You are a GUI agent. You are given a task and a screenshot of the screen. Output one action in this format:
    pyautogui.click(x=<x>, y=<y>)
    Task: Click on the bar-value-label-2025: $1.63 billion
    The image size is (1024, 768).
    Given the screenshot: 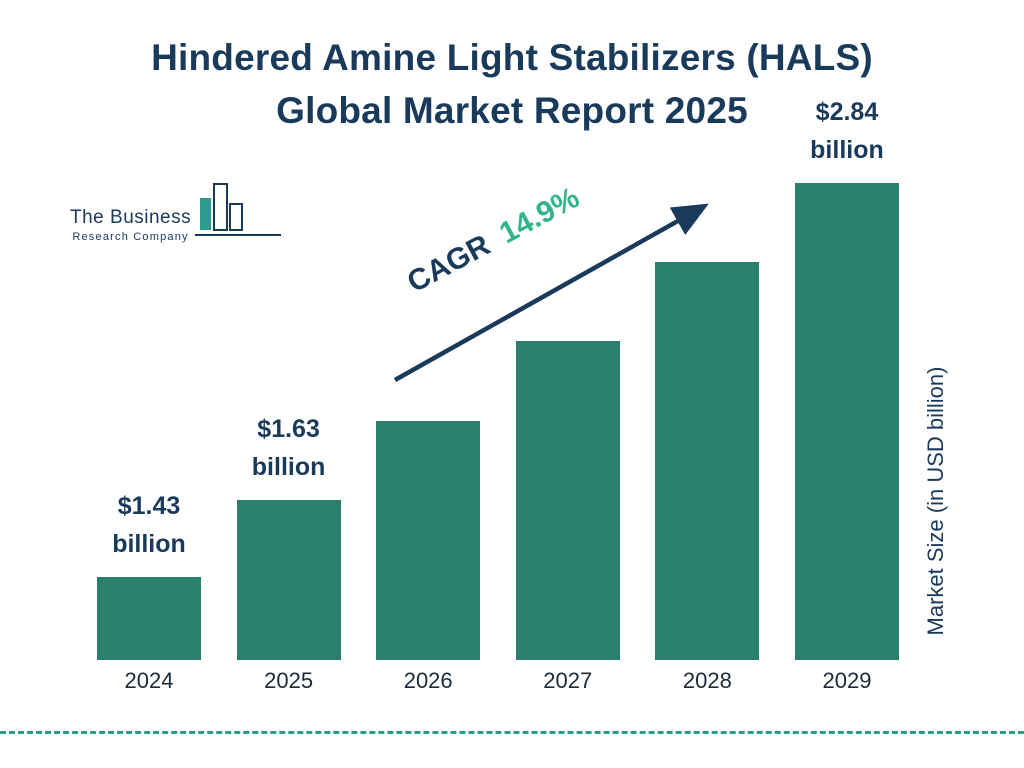 What is the action you would take?
    pyautogui.click(x=288, y=448)
    